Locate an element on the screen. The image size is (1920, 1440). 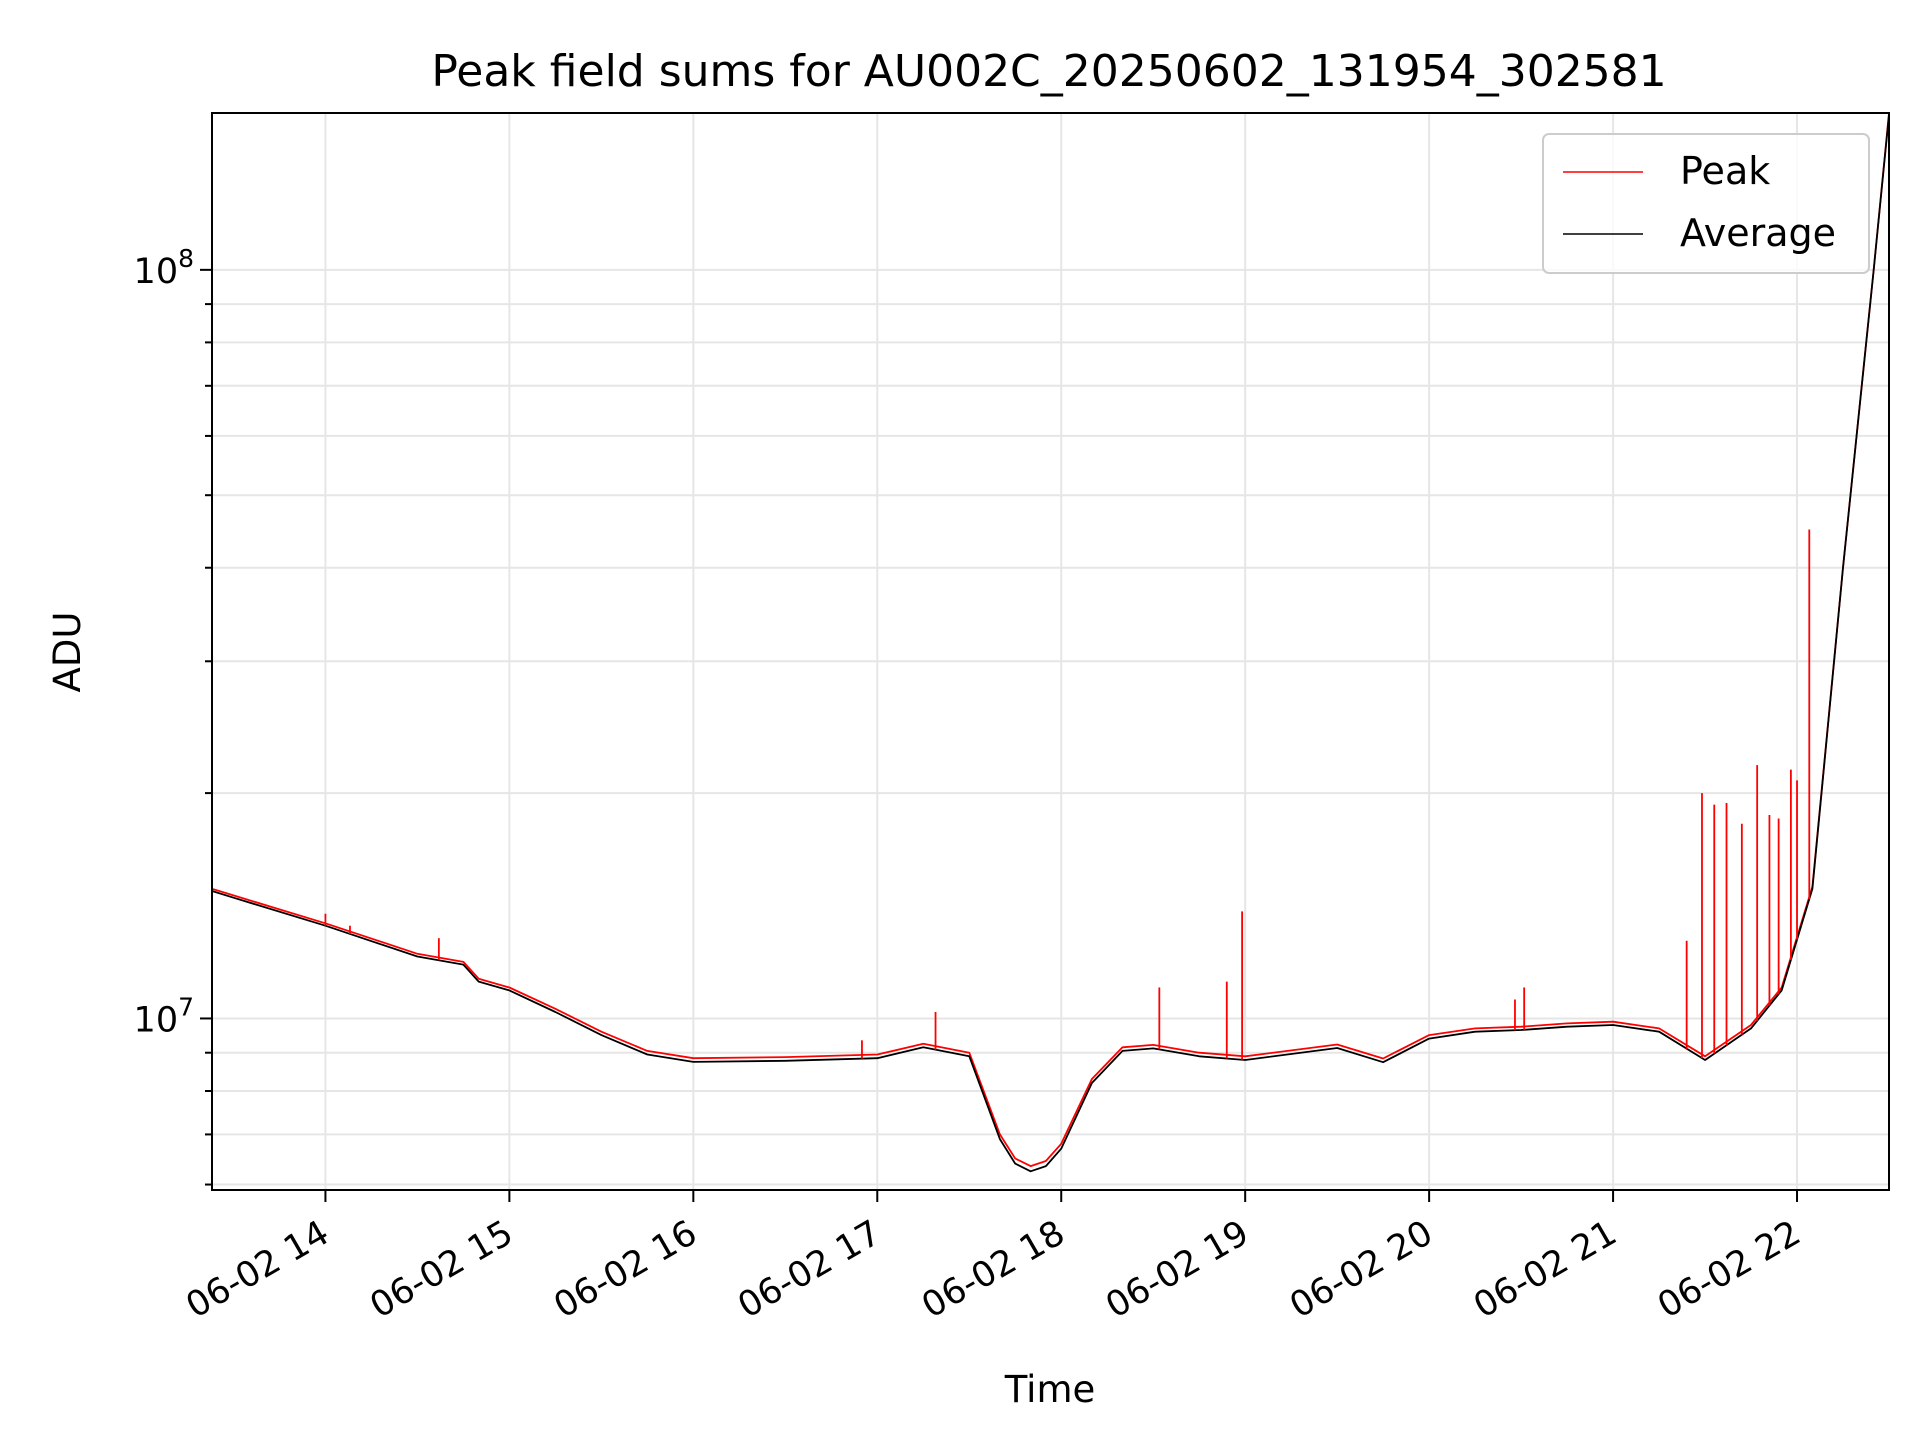
legend-box is located at coordinates (1706, 203).